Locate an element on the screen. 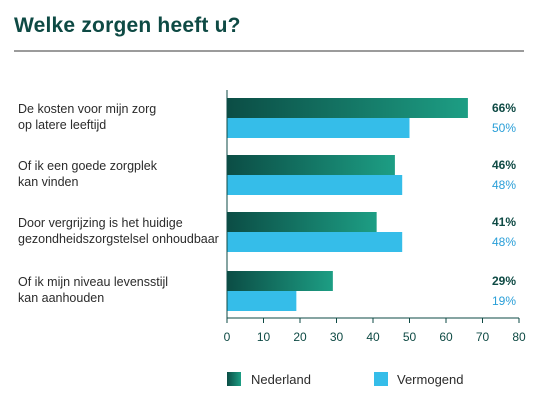 The height and width of the screenshot is (401, 550). legend-label-nederland: Nederland is located at coordinates (281, 379).